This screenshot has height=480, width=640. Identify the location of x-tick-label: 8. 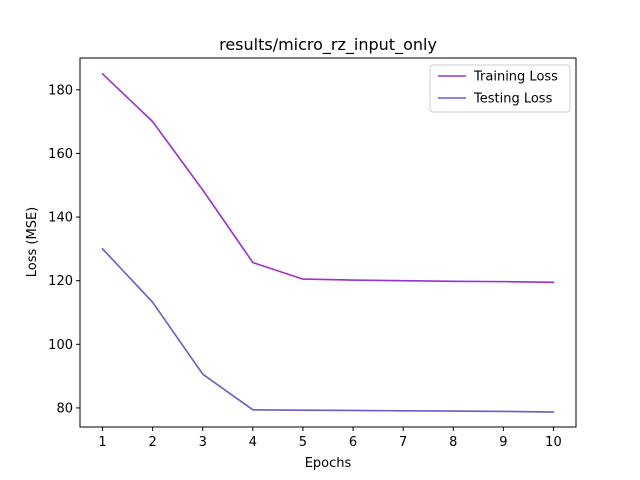
(453, 442).